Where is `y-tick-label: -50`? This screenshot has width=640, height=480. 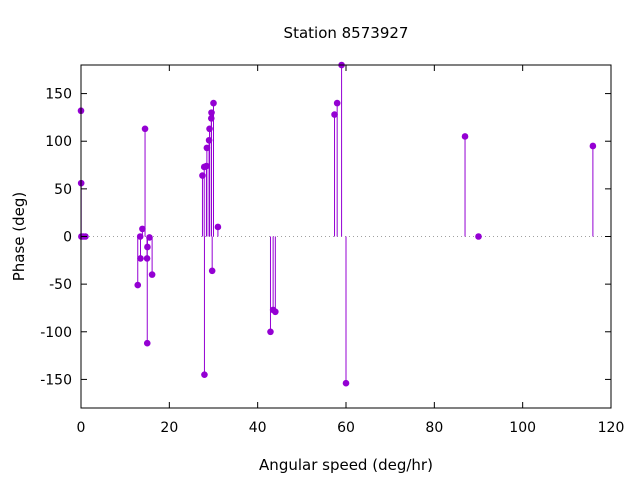
y-tick-label: -50 is located at coordinates (60, 285).